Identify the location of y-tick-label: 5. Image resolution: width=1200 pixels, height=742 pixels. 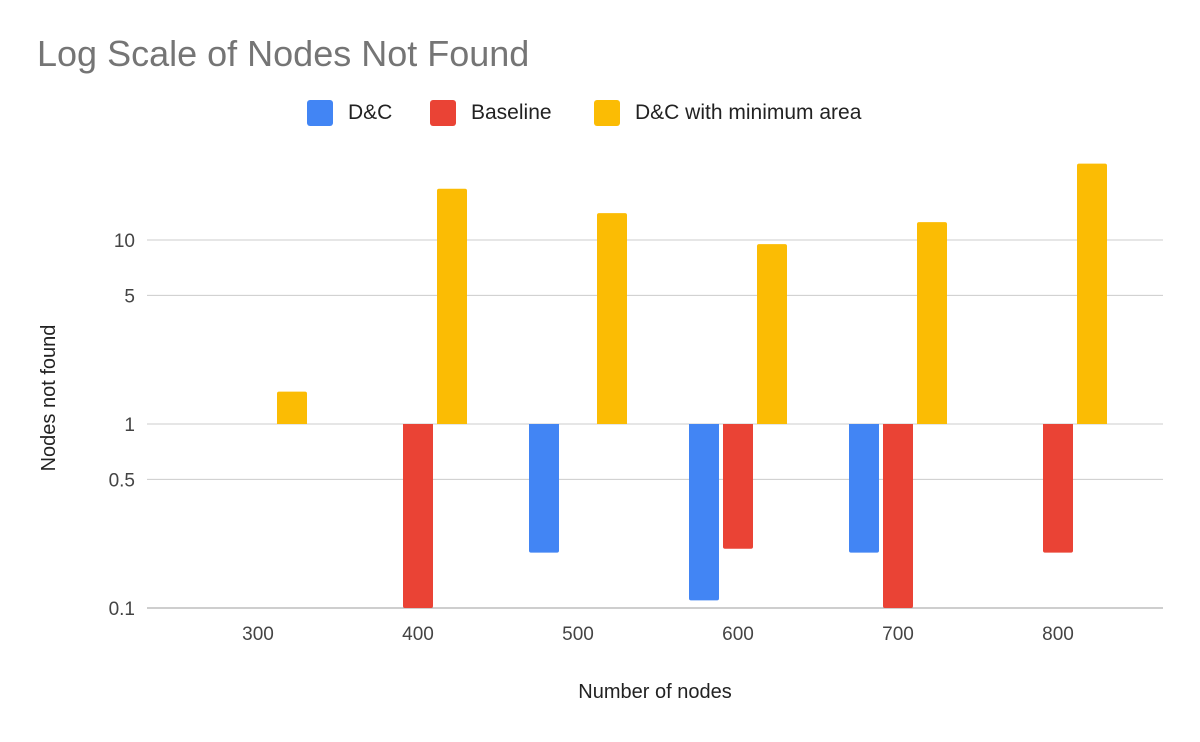
(129, 296).